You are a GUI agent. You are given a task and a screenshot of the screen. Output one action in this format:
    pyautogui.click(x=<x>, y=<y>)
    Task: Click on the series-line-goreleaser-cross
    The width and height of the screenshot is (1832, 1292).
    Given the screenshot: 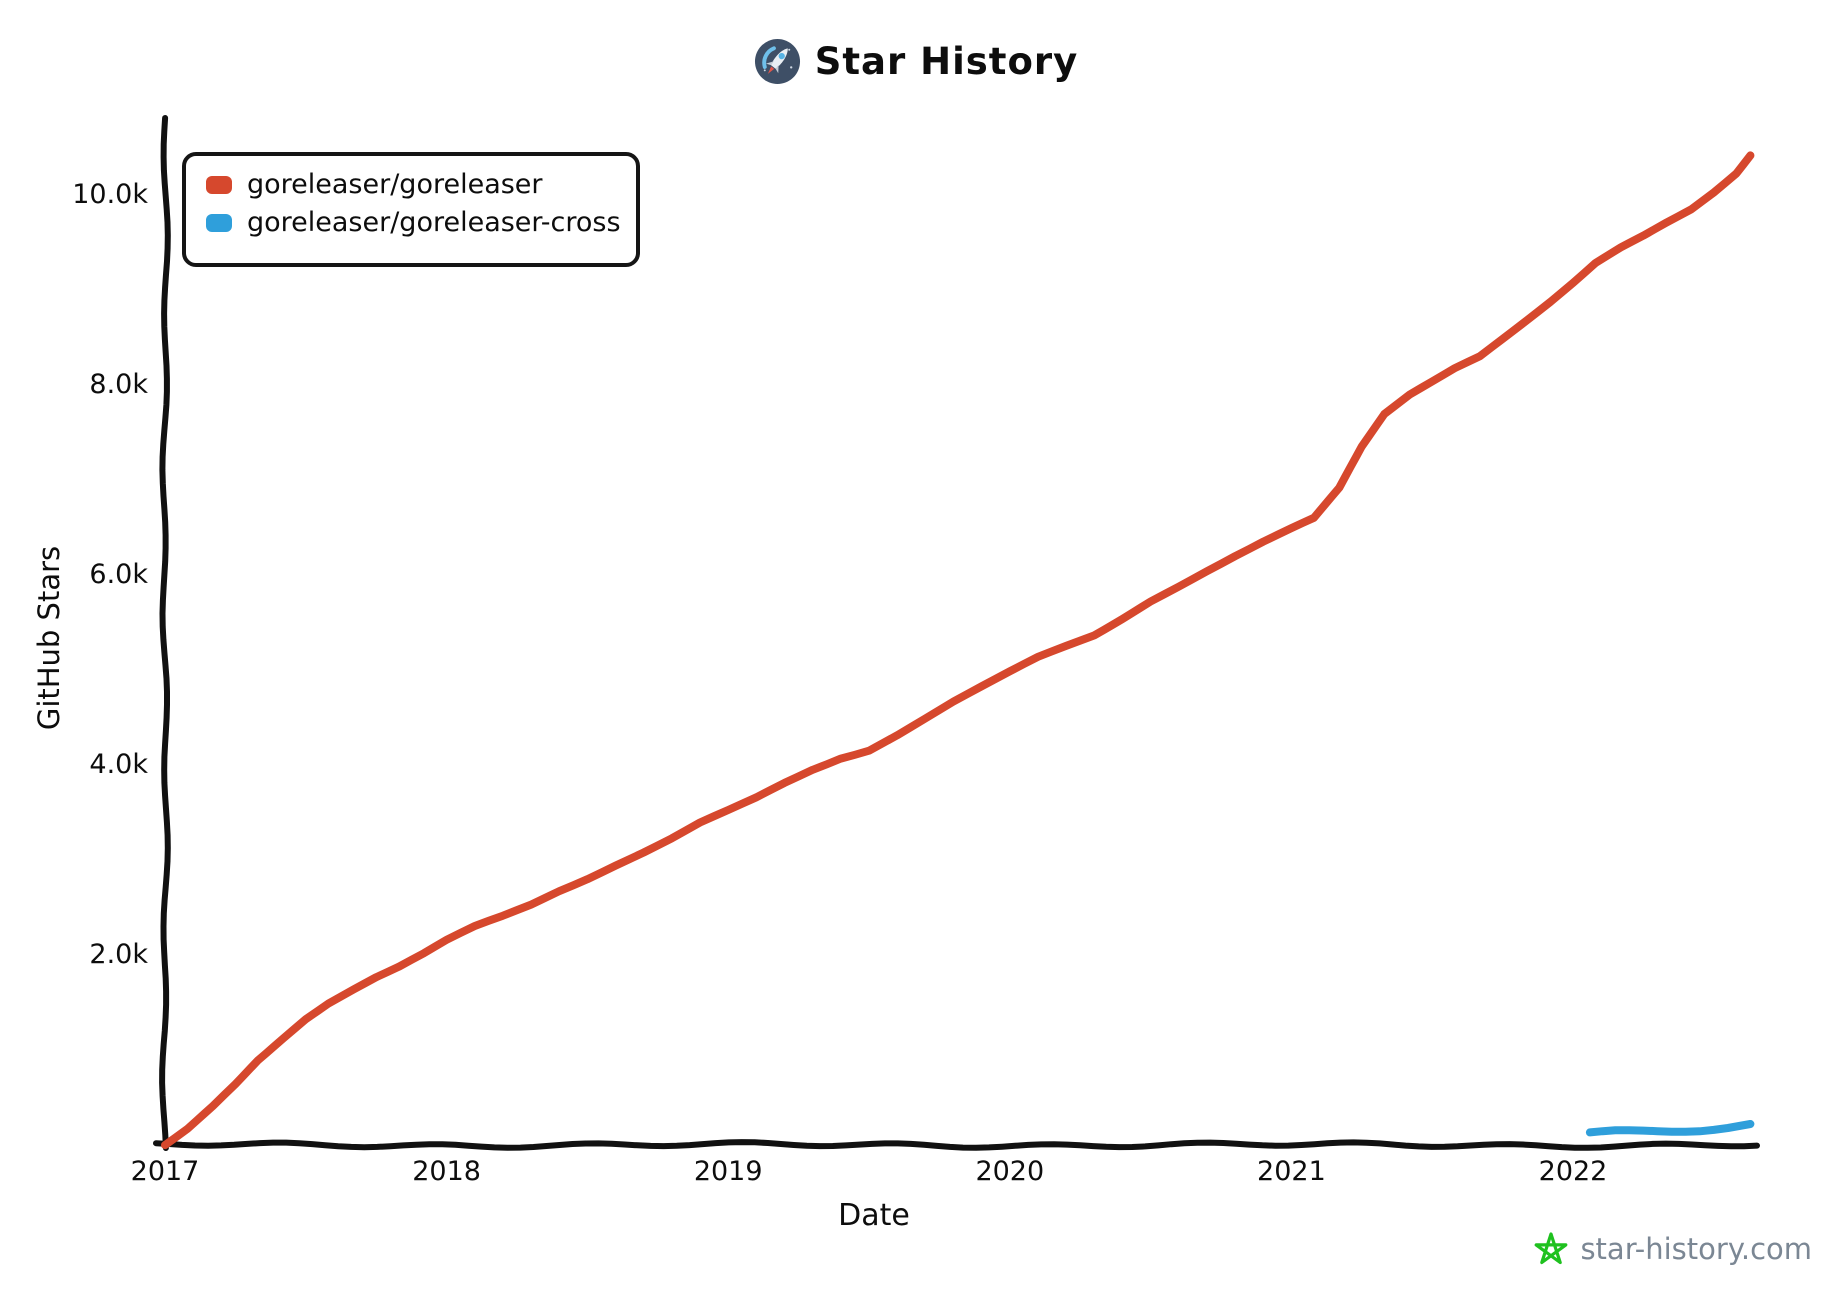 What is the action you would take?
    pyautogui.click(x=1670, y=1128)
    